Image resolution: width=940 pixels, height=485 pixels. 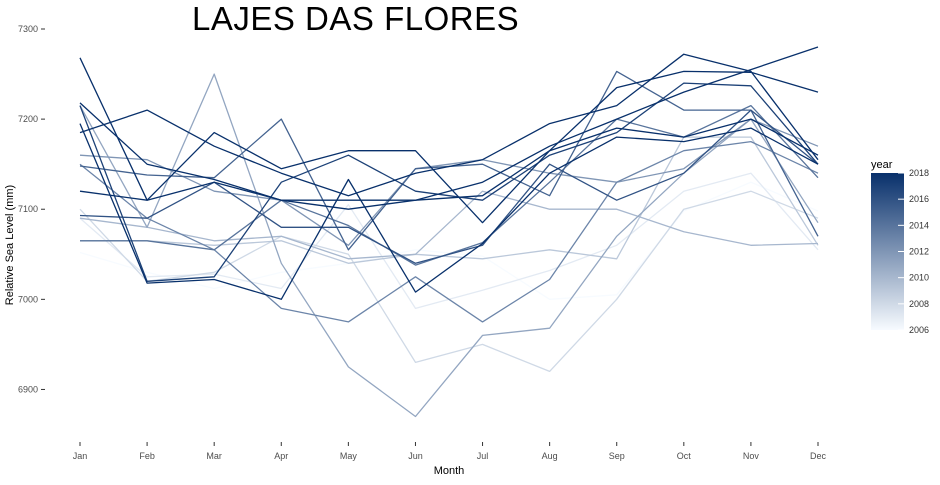 I want to click on legend-tick-label: 2010, so click(x=919, y=278).